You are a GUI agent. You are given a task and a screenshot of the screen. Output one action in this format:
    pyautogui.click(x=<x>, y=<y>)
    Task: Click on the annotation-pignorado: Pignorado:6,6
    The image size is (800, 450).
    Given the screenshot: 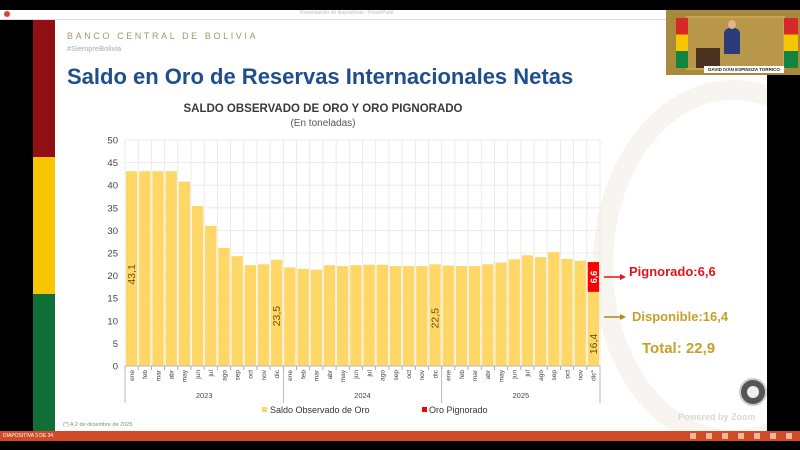 What is the action you would take?
    pyautogui.click(x=672, y=271)
    